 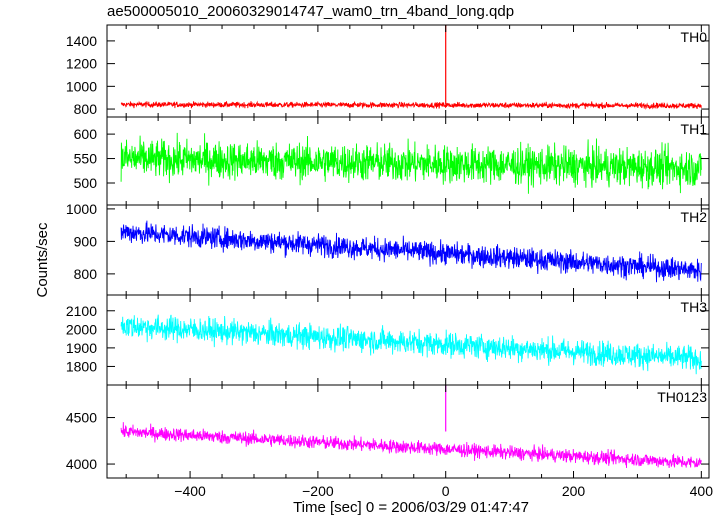 I want to click on panel-label-th1: TH1, so click(x=694, y=129).